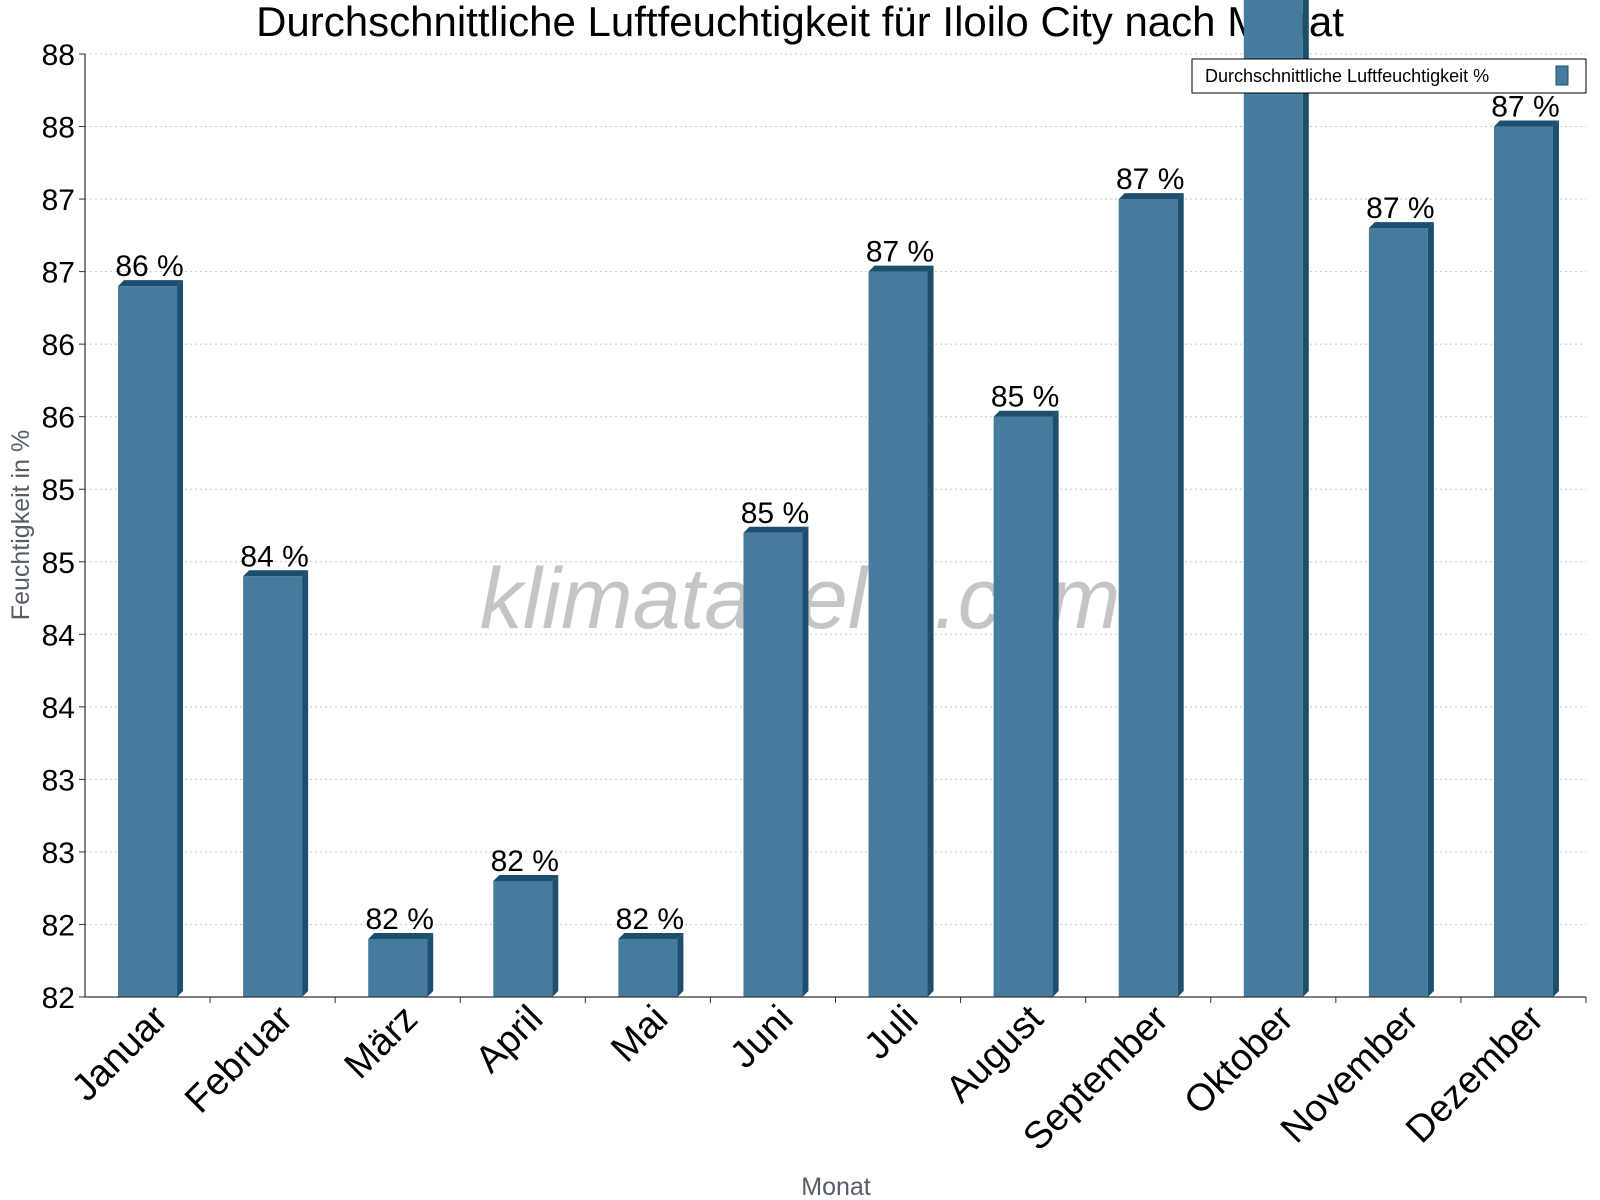 The width and height of the screenshot is (1600, 1200). I want to click on bar-januar: 86 %, so click(149, 624).